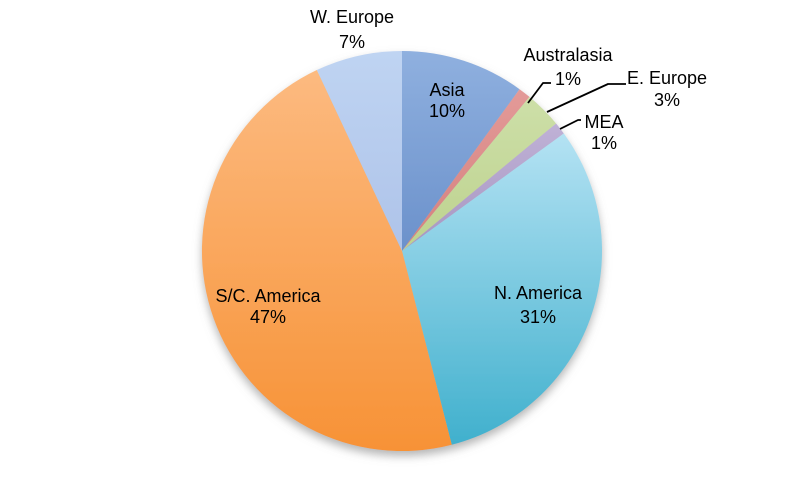  I want to click on slice-label-name: S/C. America, so click(268, 296).